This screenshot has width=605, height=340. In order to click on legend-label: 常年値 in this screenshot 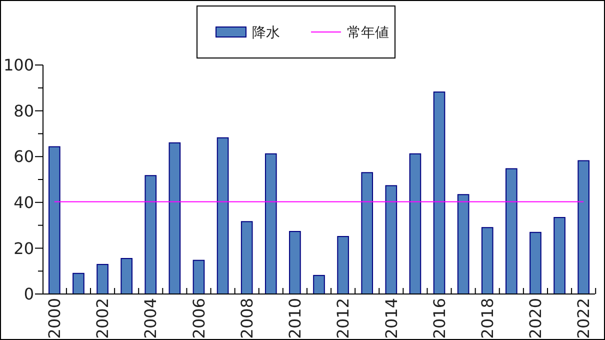, I will do `click(368, 32)`.